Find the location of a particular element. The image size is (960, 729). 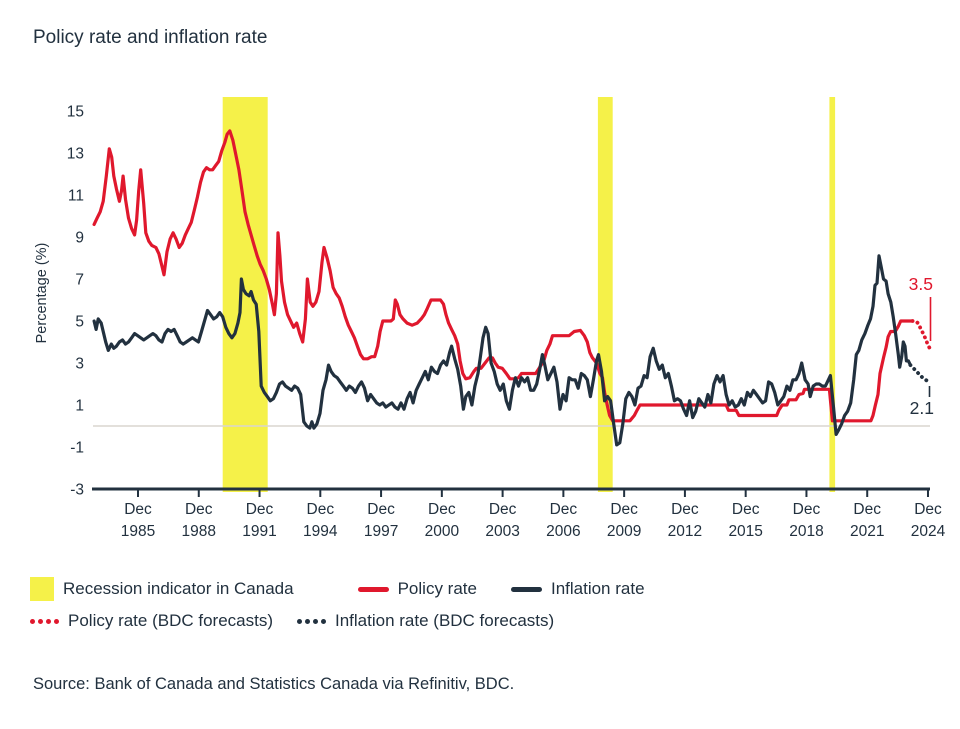

y-tick-label: 15 is located at coordinates (75, 112).